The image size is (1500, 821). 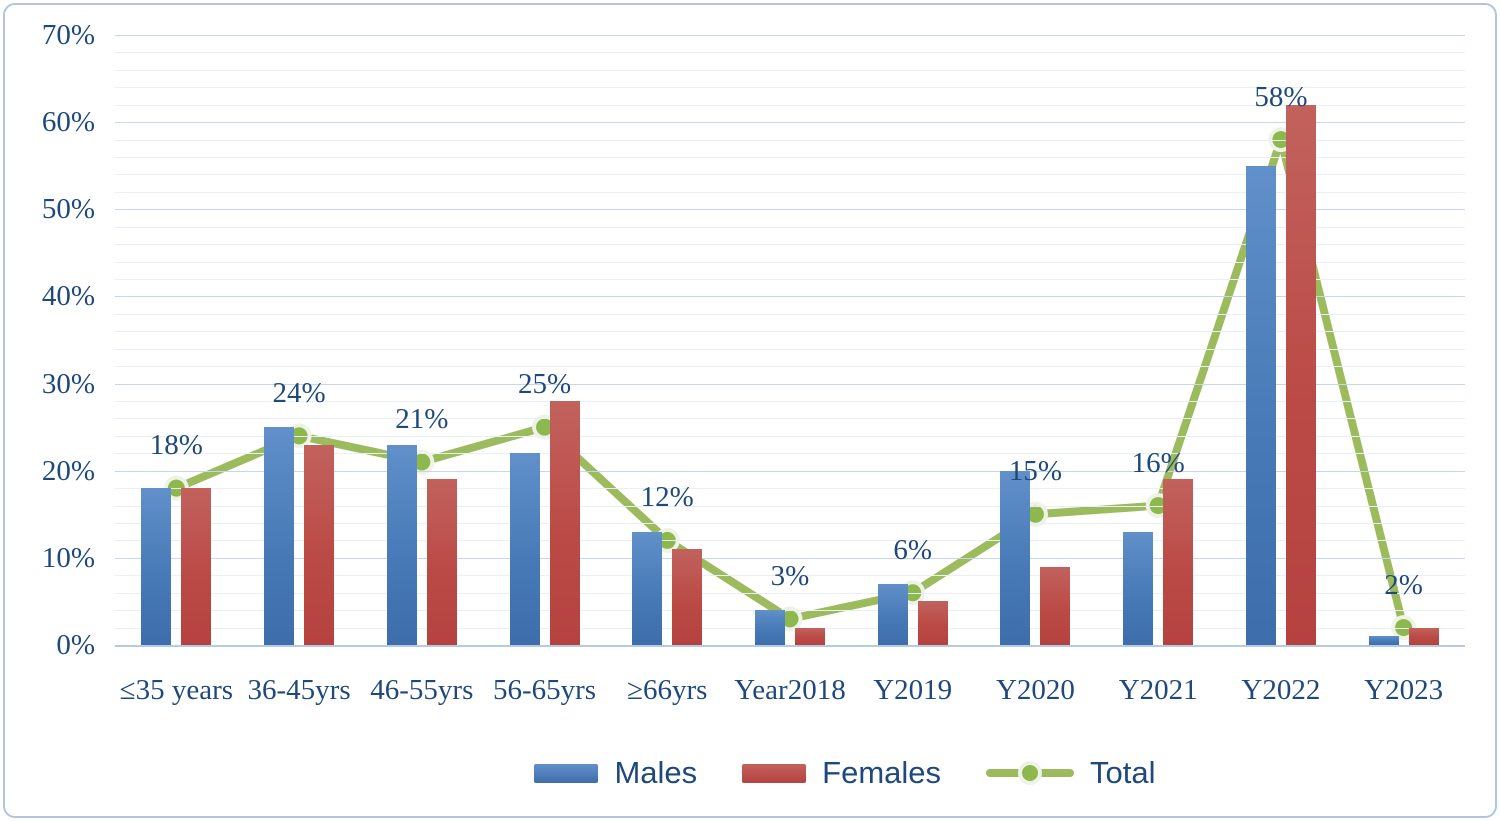 What do you see at coordinates (667, 690) in the screenshot?
I see `x-category-label: ≥66yrs` at bounding box center [667, 690].